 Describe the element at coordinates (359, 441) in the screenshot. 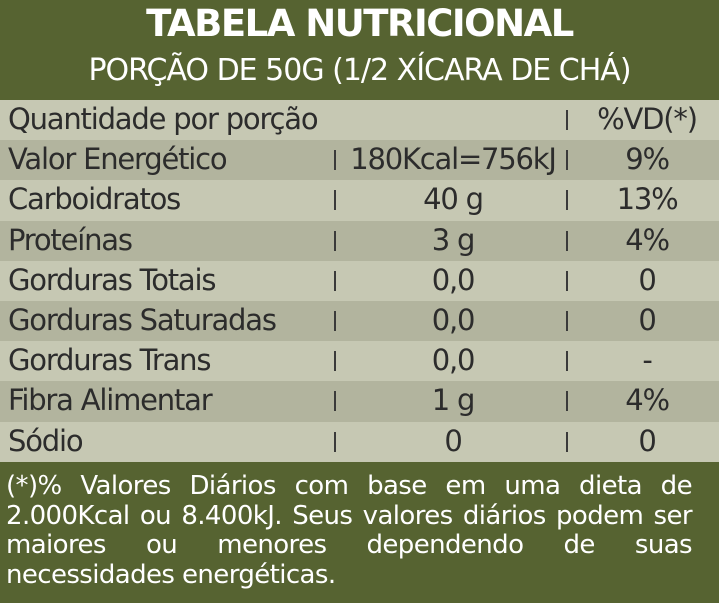

I see `table-row: Sódio 0 0` at that location.